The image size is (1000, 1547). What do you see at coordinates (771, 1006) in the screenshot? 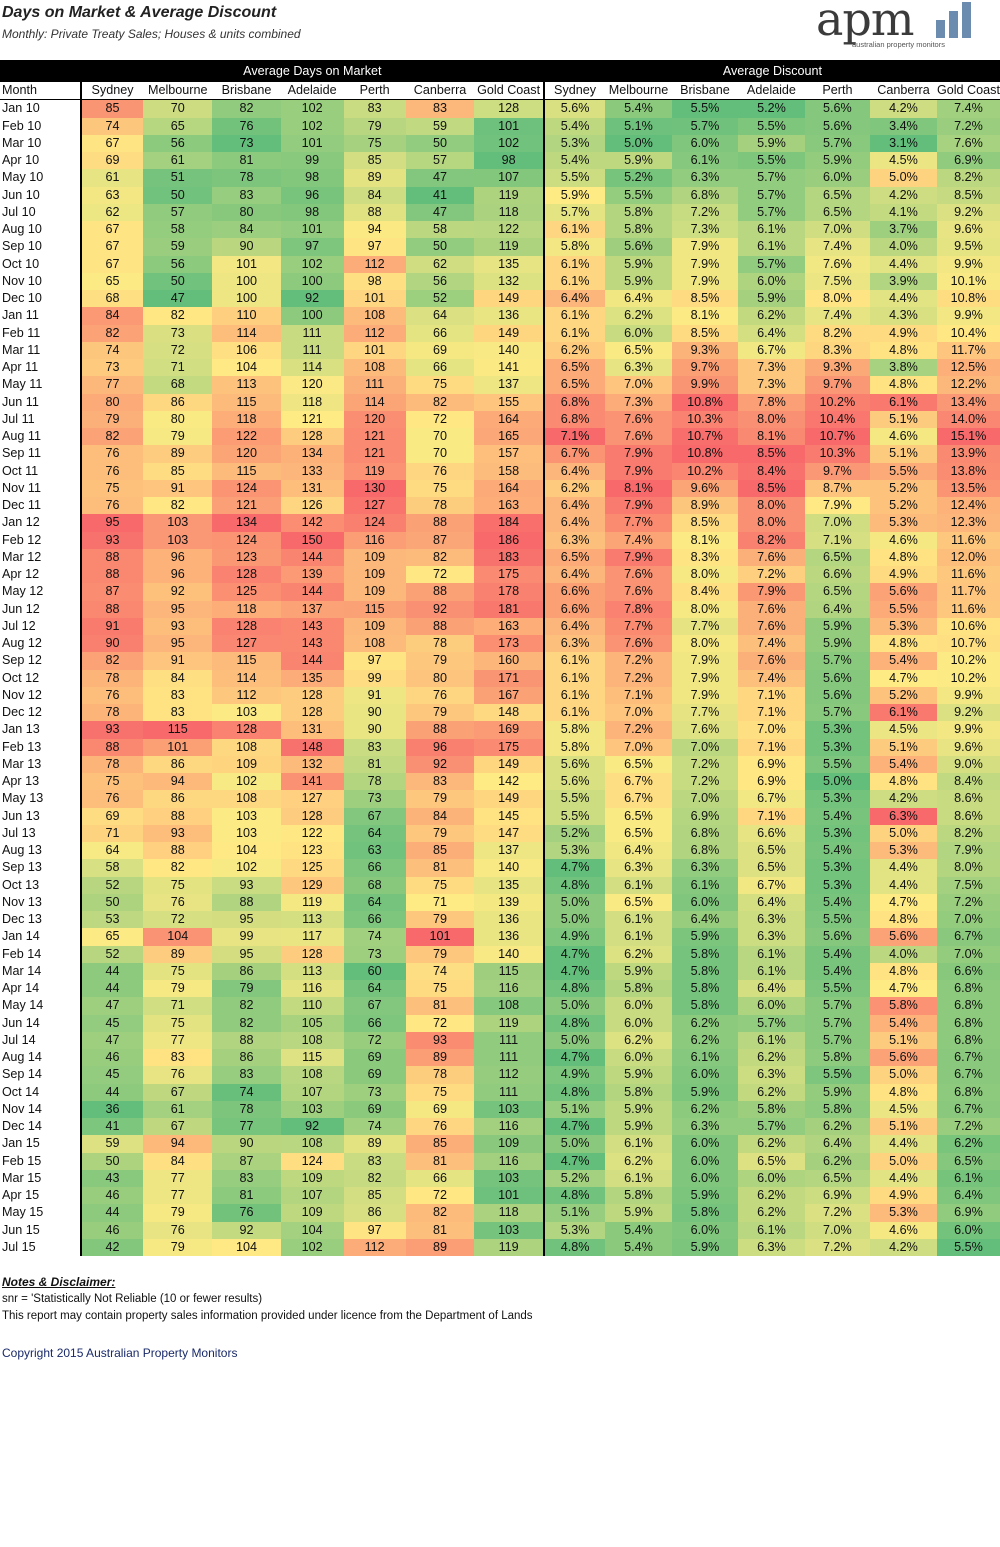
I see `discount-cell: 6.0%` at bounding box center [771, 1006].